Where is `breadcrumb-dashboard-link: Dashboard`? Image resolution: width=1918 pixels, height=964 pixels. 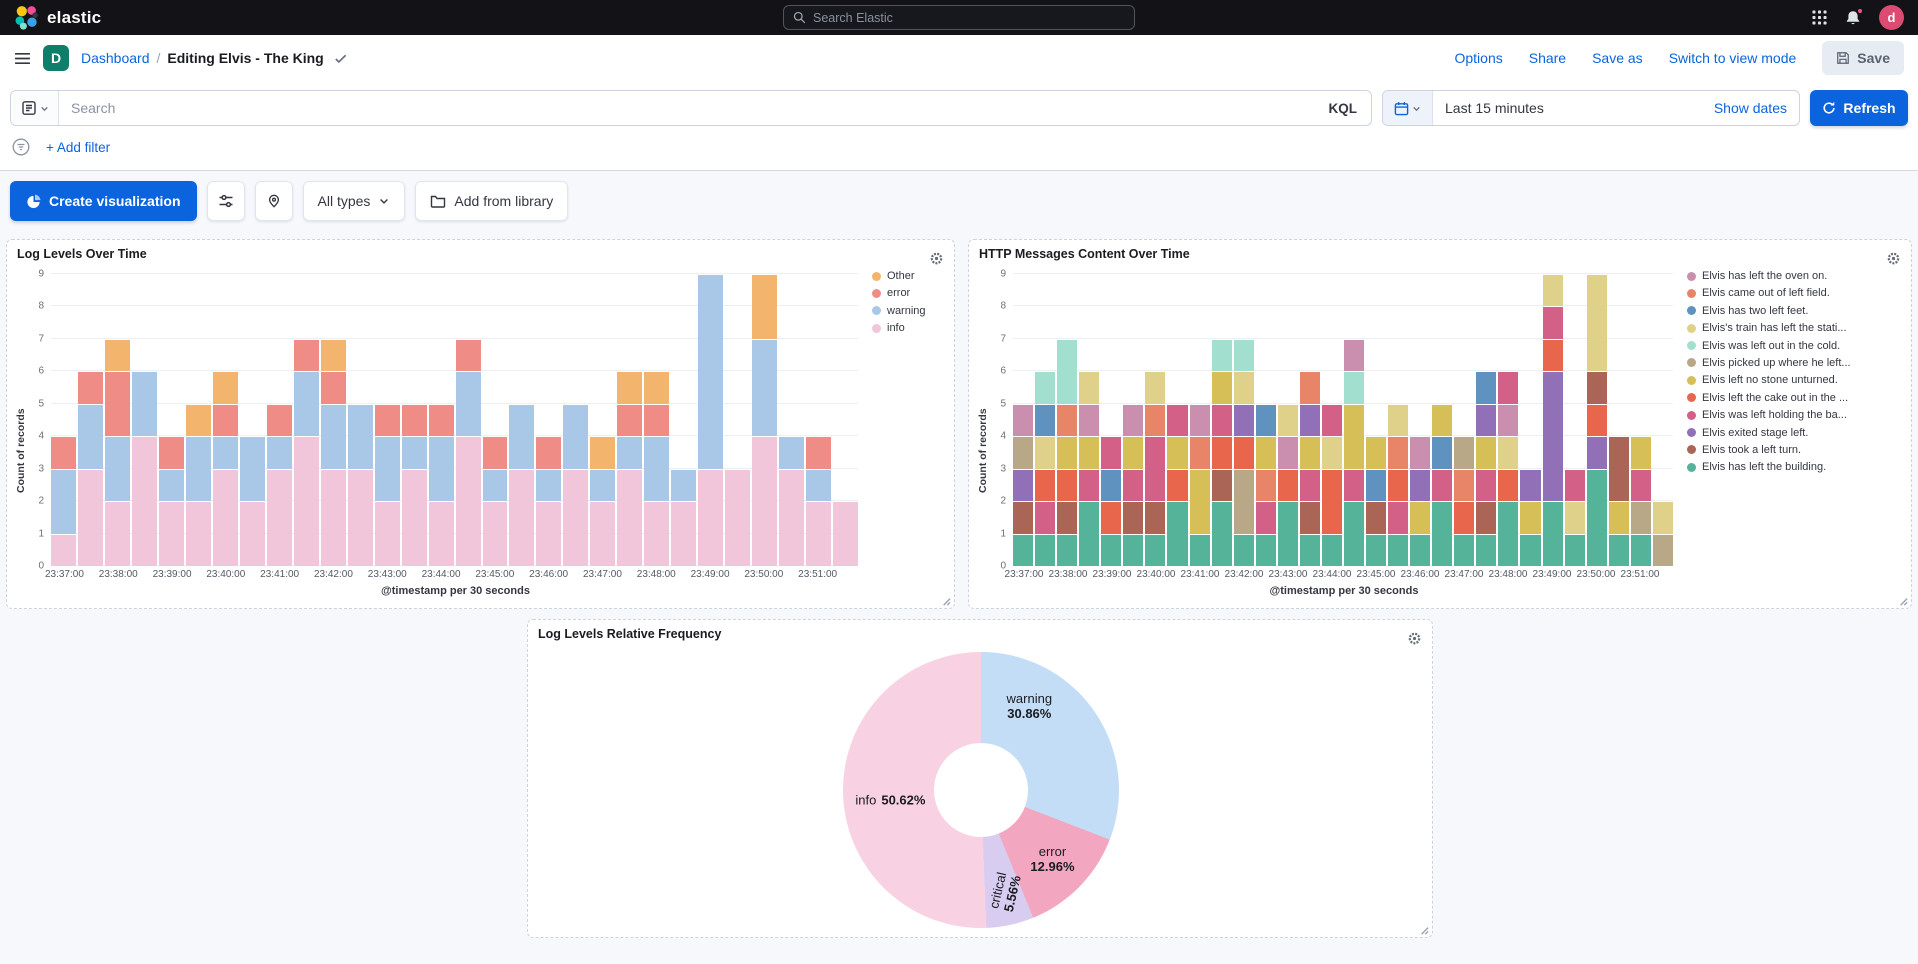
breadcrumb-dashboard-link: Dashboard is located at coordinates (115, 58).